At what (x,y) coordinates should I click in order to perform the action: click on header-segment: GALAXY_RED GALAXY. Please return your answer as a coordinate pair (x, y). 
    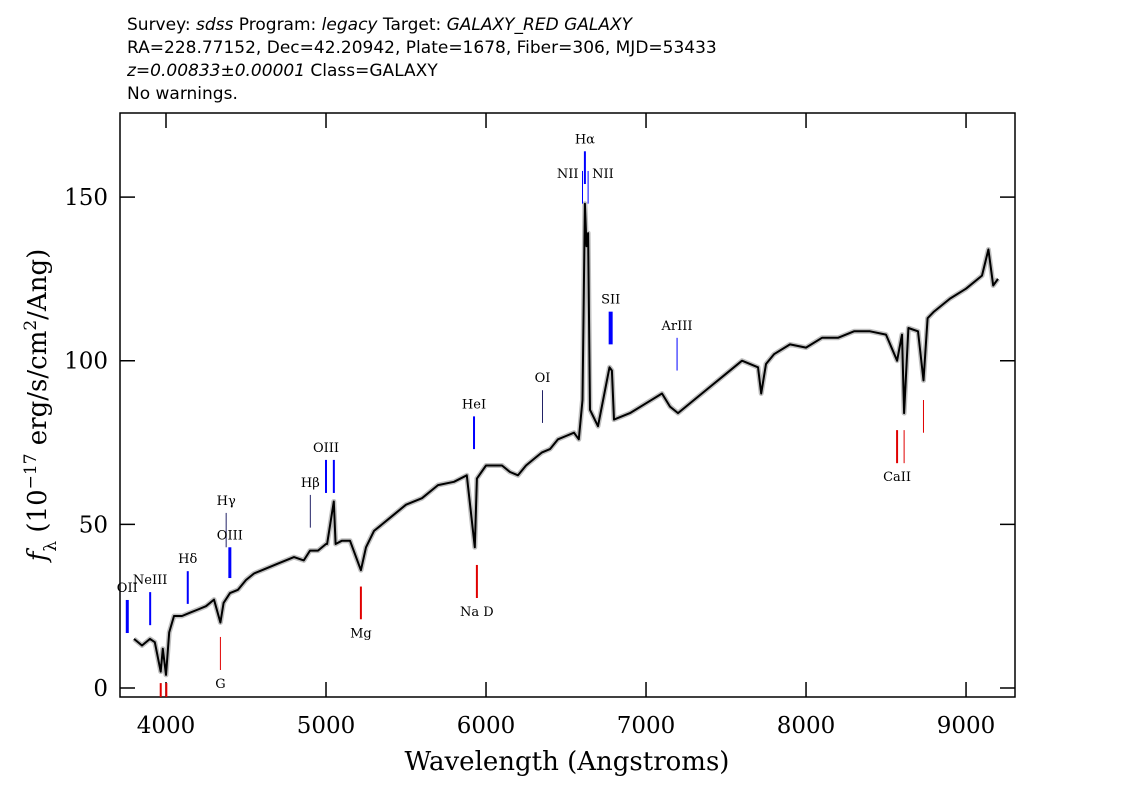
    Looking at the image, I should click on (540, 25).